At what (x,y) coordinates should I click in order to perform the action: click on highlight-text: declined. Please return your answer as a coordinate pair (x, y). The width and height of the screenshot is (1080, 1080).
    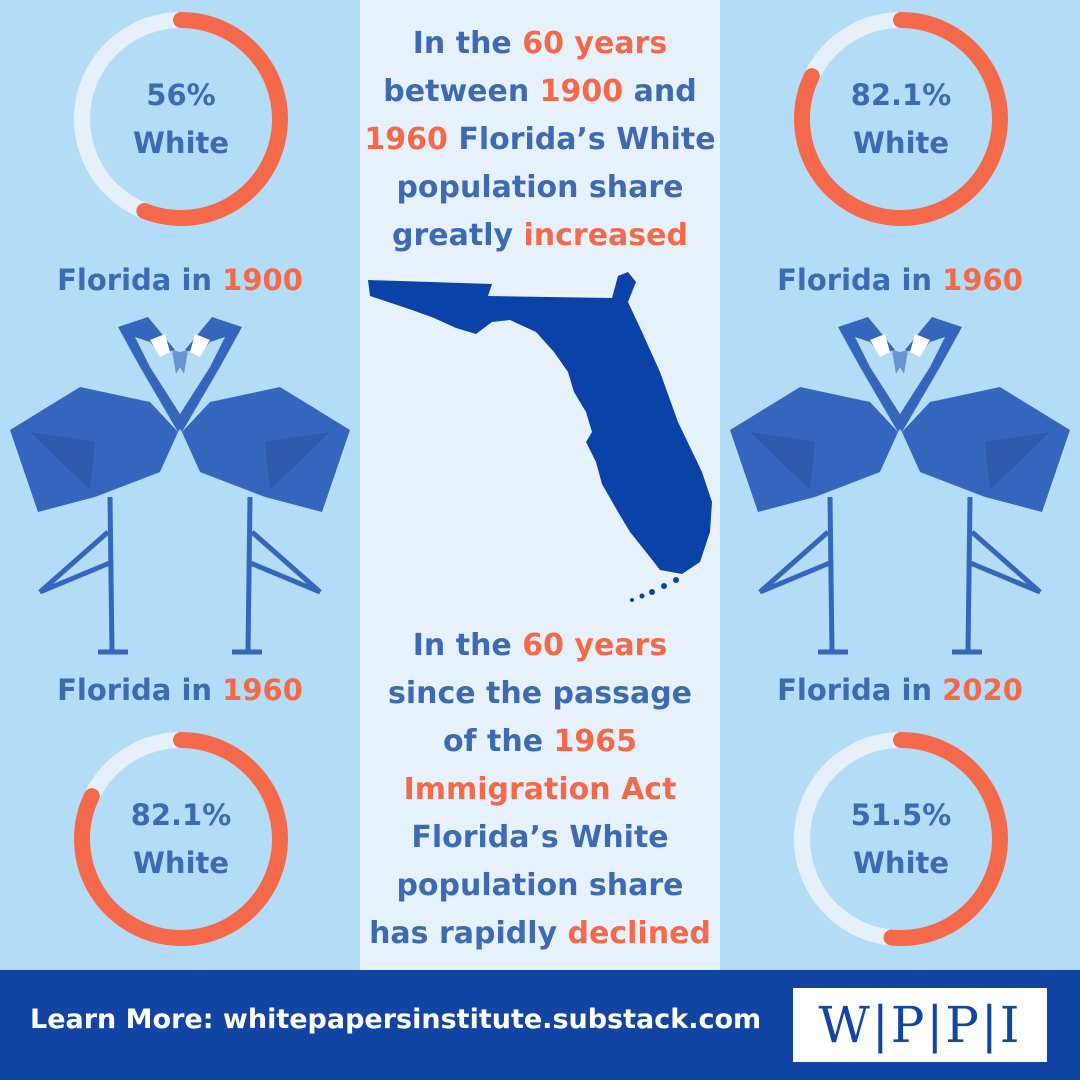
    Looking at the image, I should click on (639, 933).